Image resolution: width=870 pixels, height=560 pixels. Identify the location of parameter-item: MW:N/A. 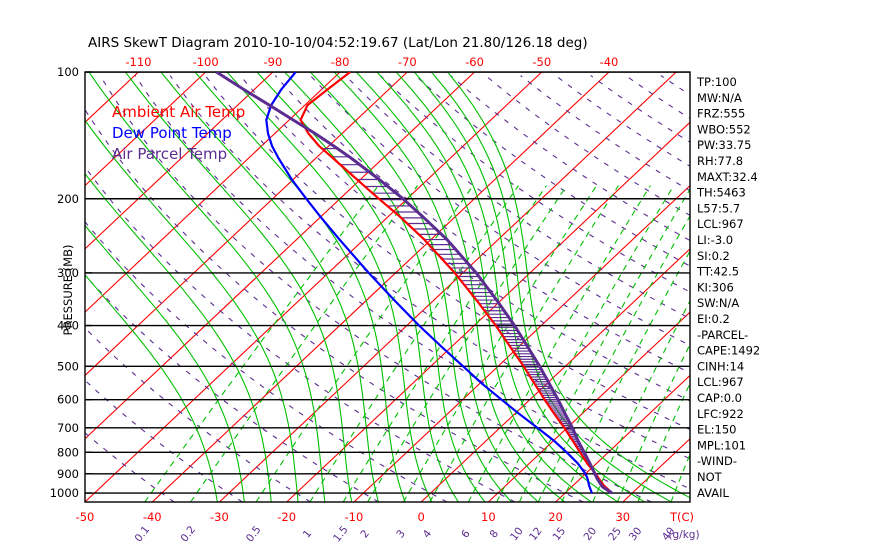
(719, 98).